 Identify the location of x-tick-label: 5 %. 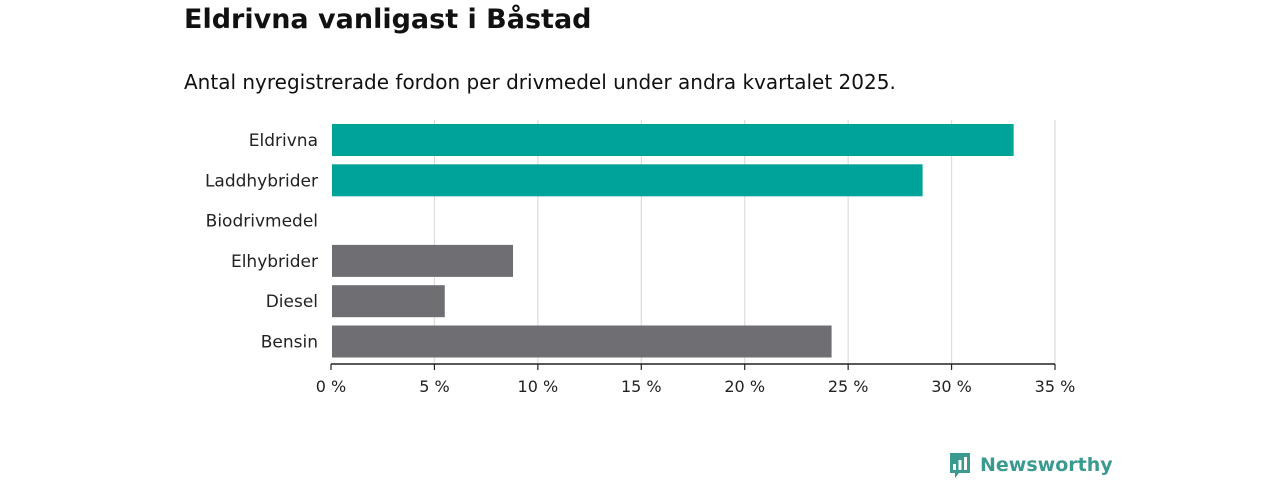
(434, 386).